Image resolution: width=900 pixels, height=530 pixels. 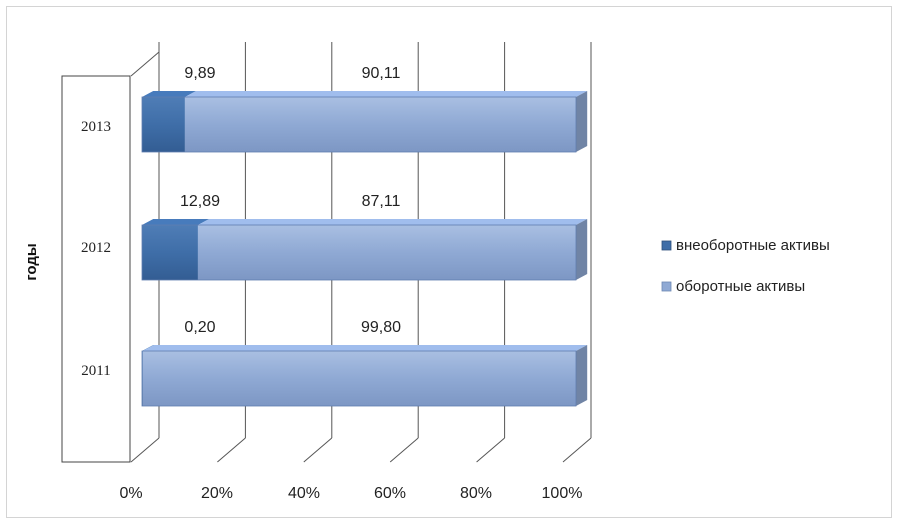 What do you see at coordinates (96, 248) in the screenshot?
I see `category-label-2012: 2012` at bounding box center [96, 248].